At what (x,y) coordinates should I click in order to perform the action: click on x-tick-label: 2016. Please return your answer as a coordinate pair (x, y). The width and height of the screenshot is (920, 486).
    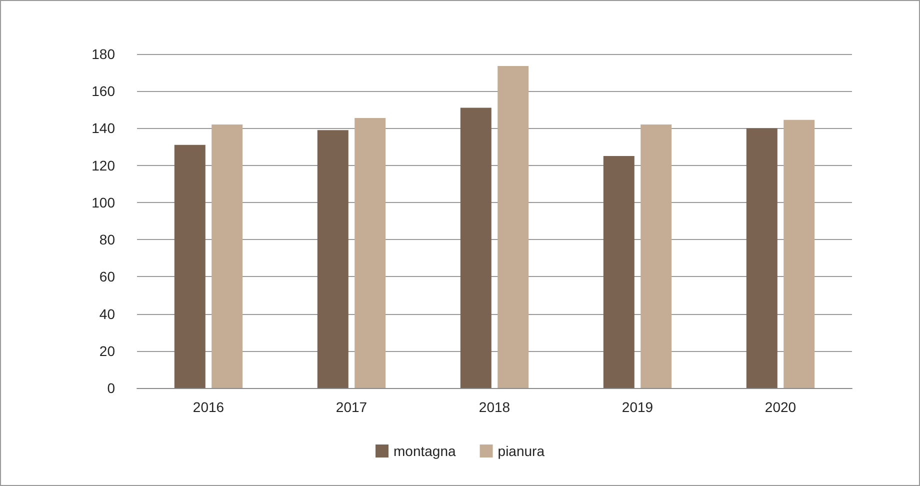
    Looking at the image, I should click on (208, 407).